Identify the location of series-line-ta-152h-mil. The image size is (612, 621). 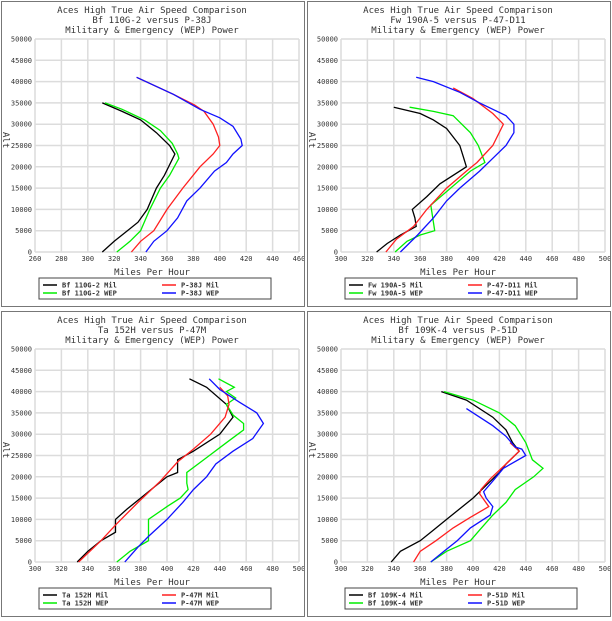
(155, 470).